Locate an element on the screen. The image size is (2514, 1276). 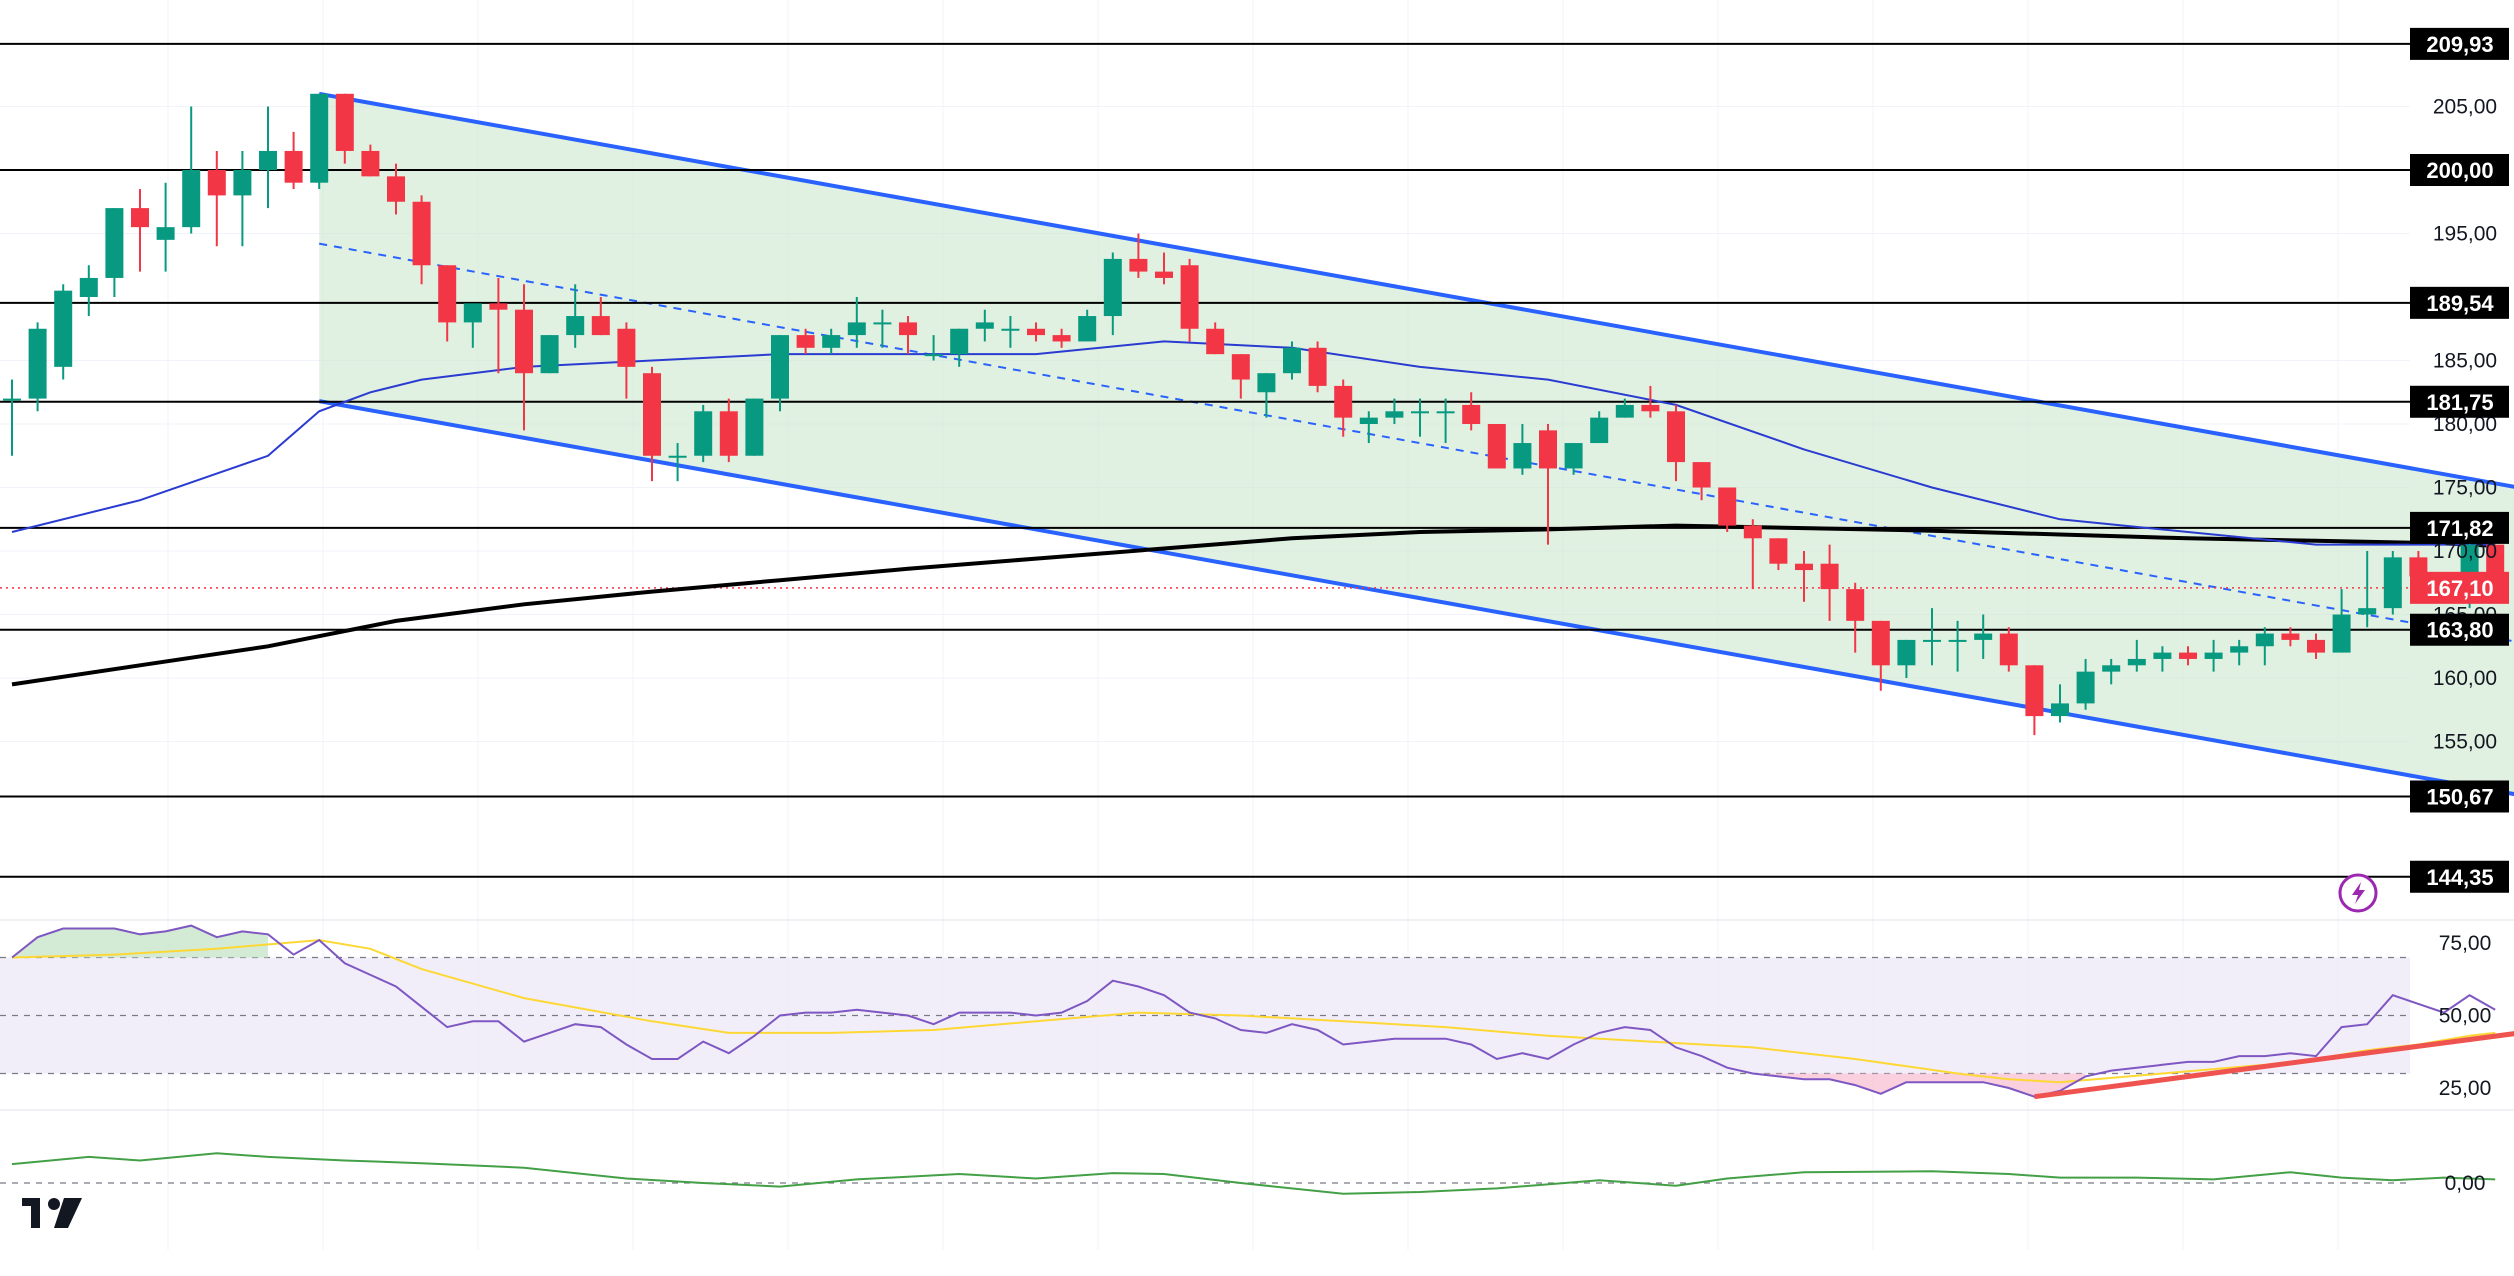
lightning-icon-bolt is located at coordinates (2358, 893).